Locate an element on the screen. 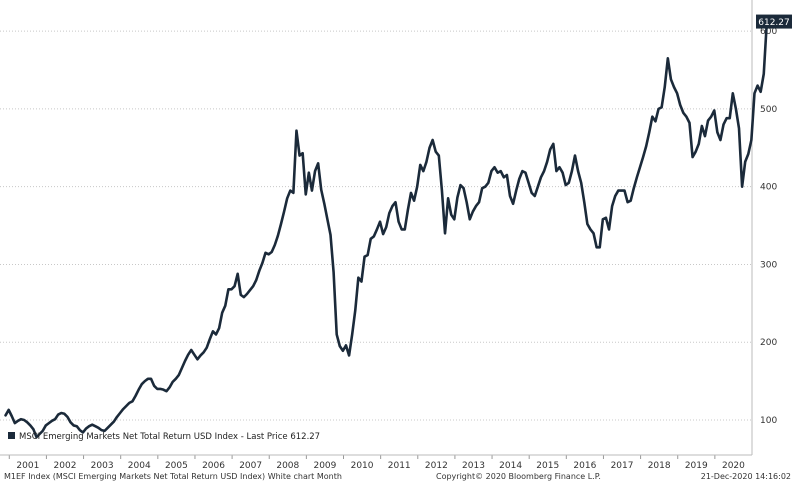 The height and width of the screenshot is (484, 796). x-tick-label: 2016 is located at coordinates (584, 466).